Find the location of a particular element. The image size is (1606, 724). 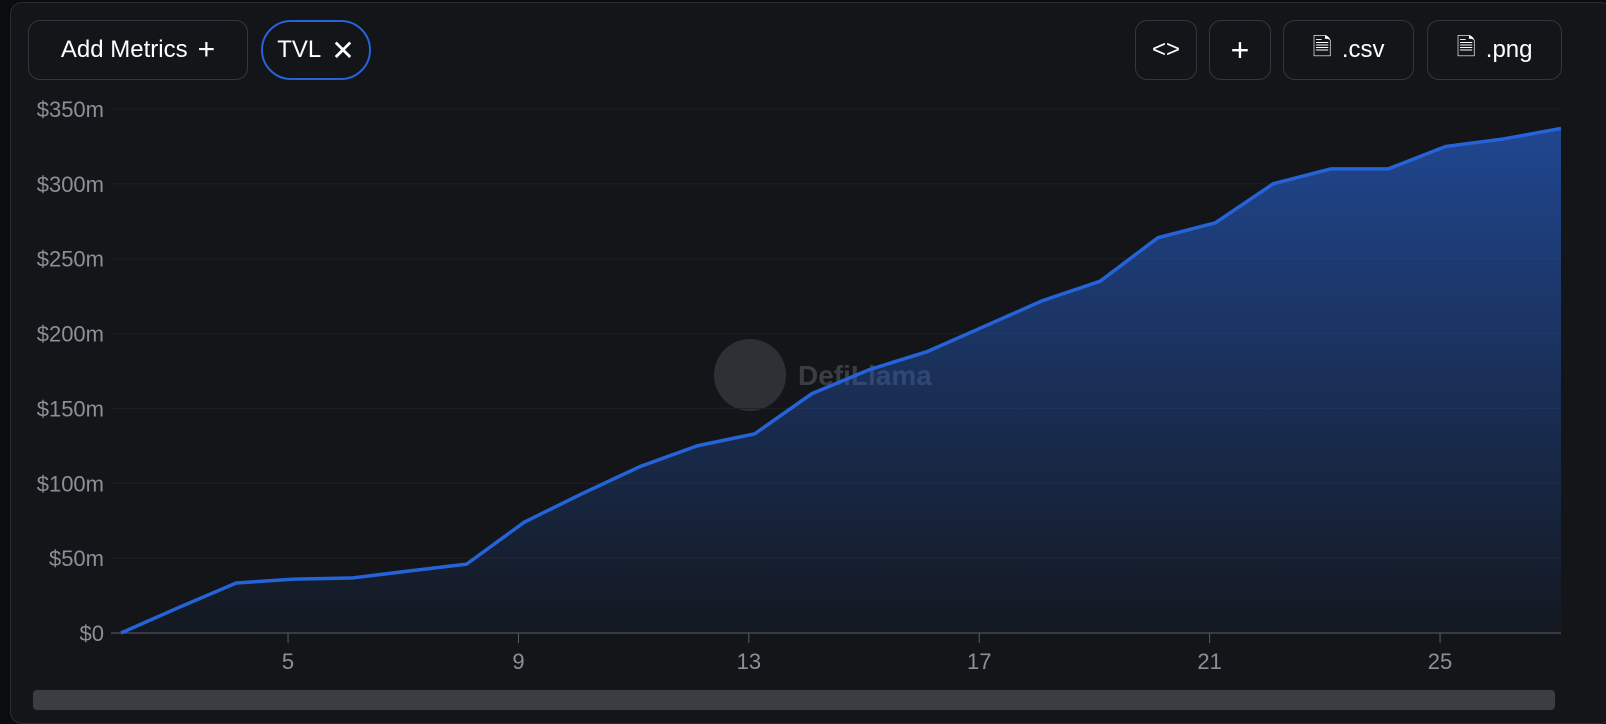

scrollbar is located at coordinates (794, 700).